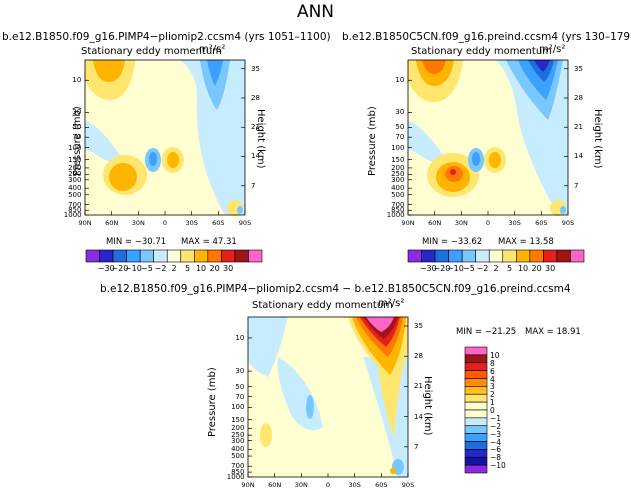 Image resolution: width=631 pixels, height=493 pixels. I want to click on colorbar-panel2-label-6: 5, so click(509, 268).